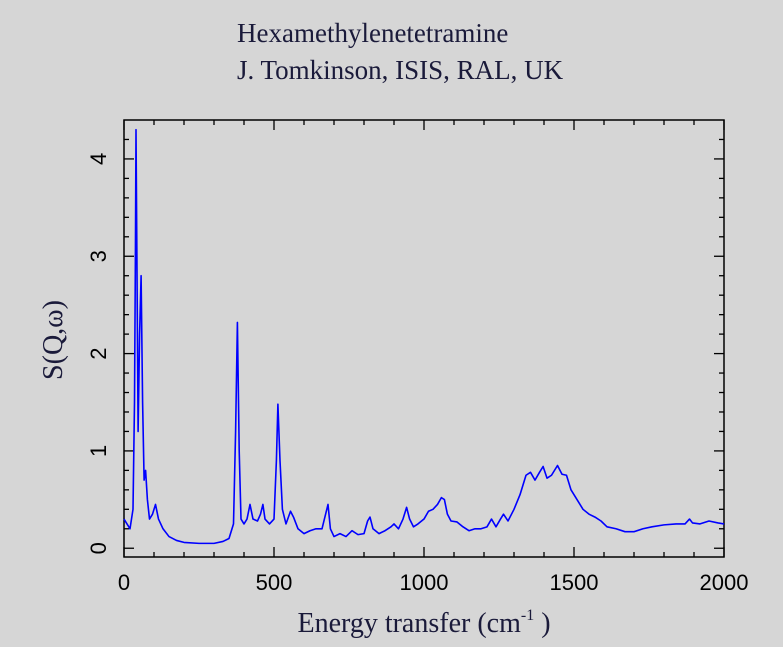  I want to click on chart-subtitle: J. Tomkinson, ISIS, RAL, UK, so click(400, 70).